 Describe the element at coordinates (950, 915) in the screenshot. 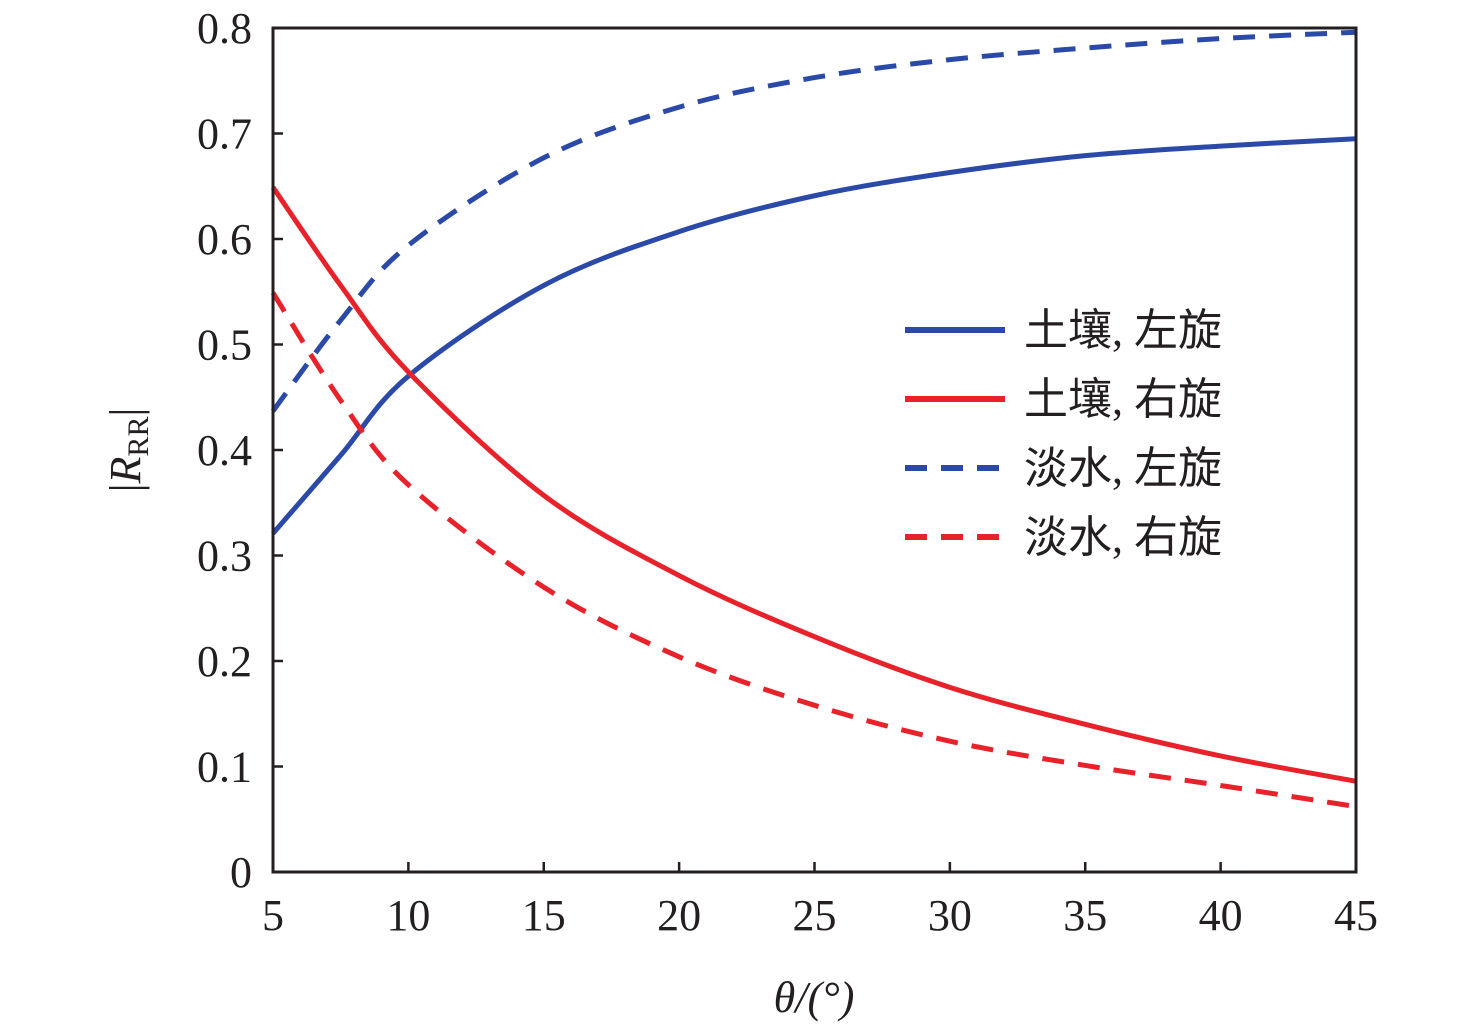

I see `x-tick-label: 30` at that location.